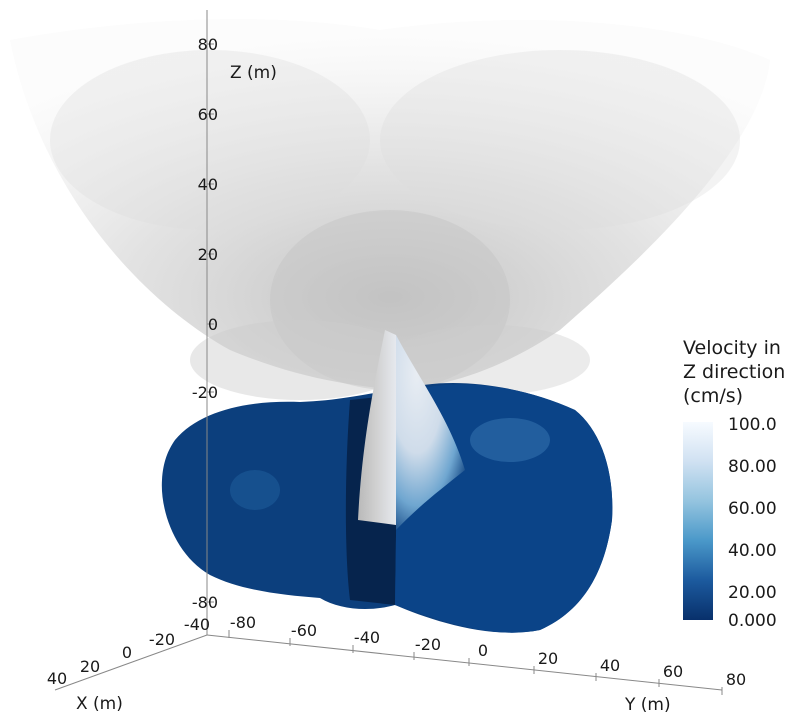 This screenshot has height=719, width=789. Describe the element at coordinates (752, 509) in the screenshot. I see `colorbar-tick-label: 60.00` at that location.